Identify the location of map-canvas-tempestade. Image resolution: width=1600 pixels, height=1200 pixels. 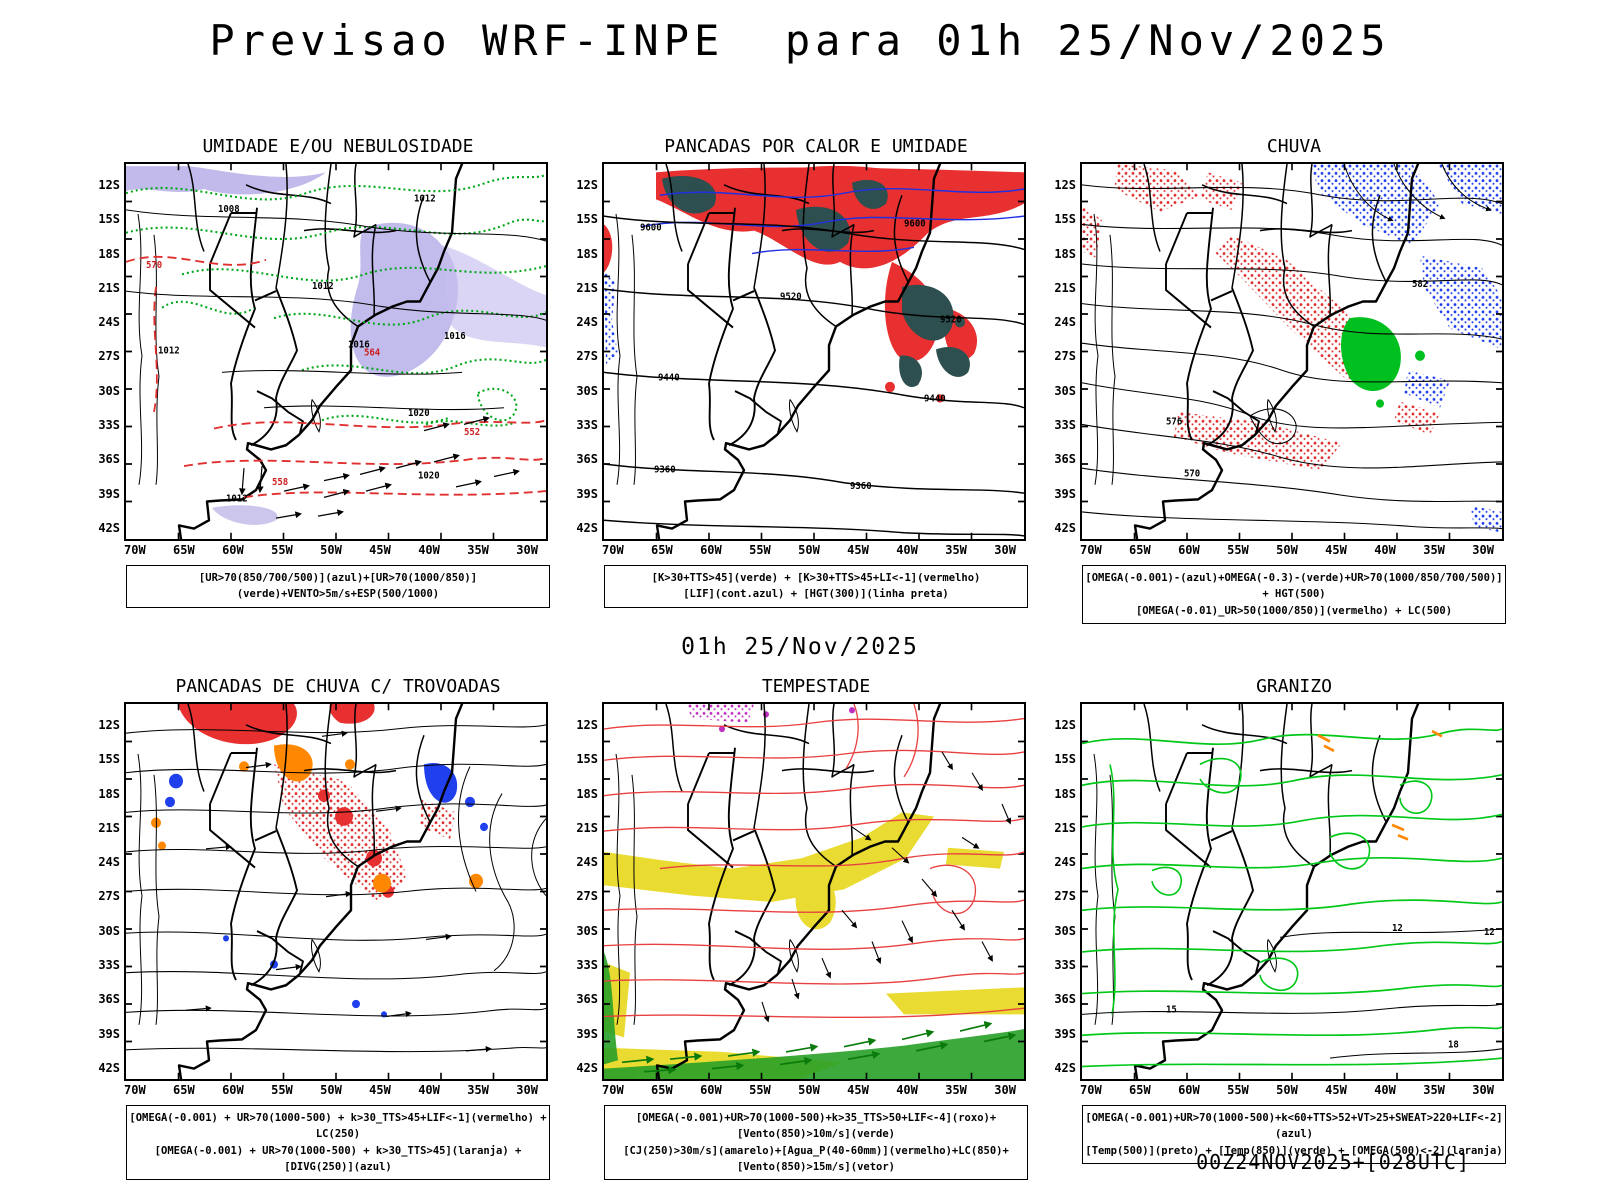
(814, 891).